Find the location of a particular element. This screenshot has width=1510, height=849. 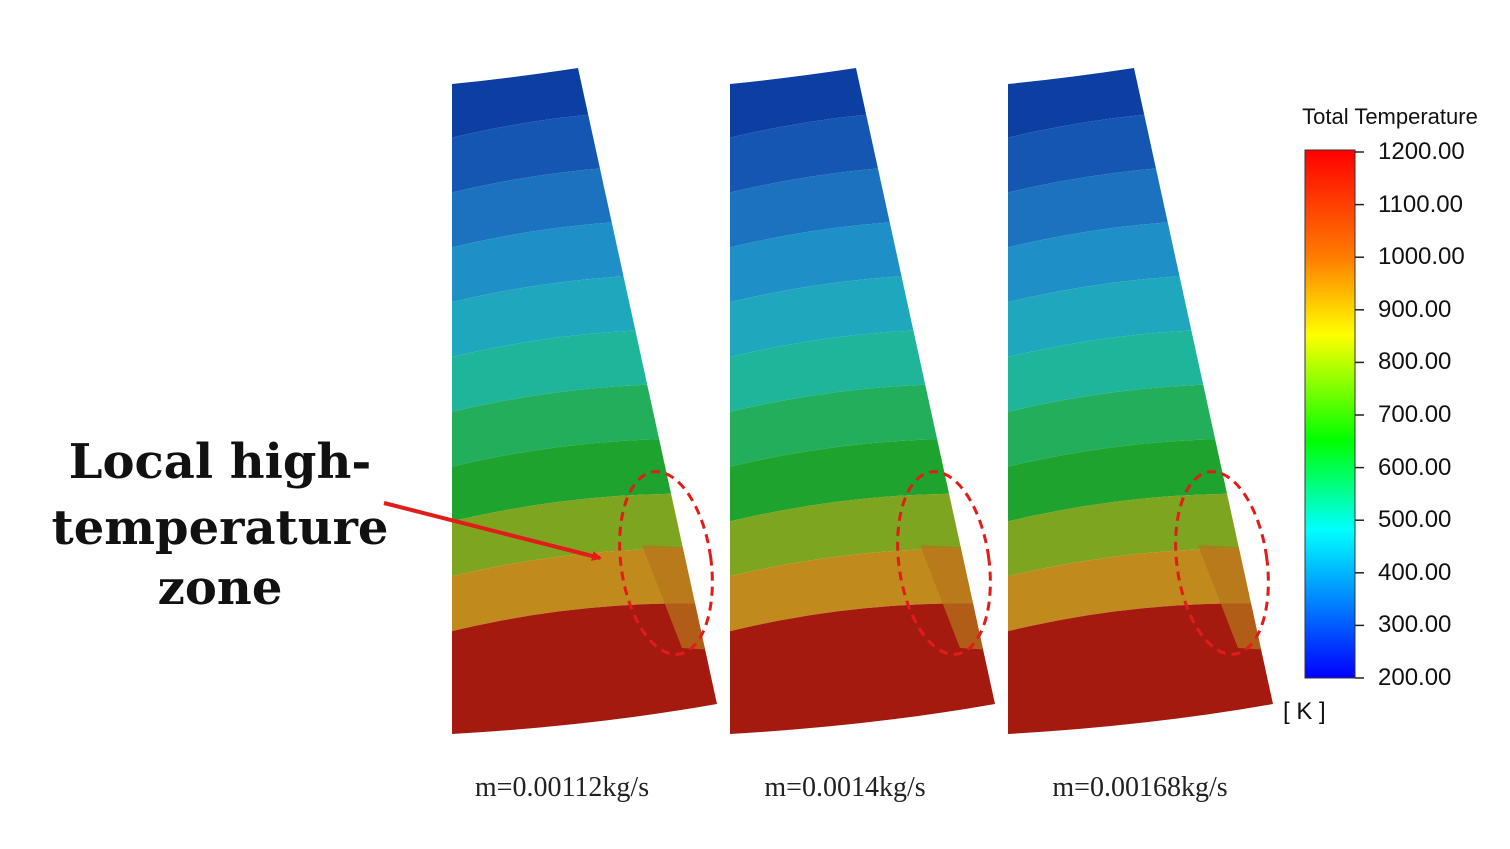

colorbar-ticks is located at coordinates (1359, 415).